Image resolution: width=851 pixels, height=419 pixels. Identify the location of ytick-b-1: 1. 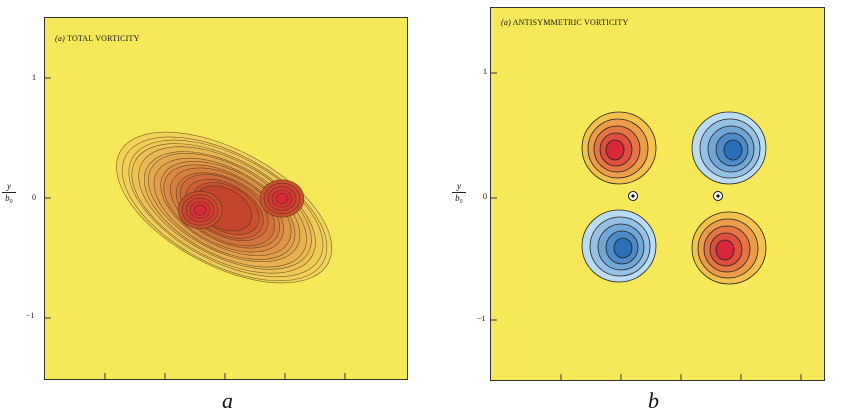
(485, 71).